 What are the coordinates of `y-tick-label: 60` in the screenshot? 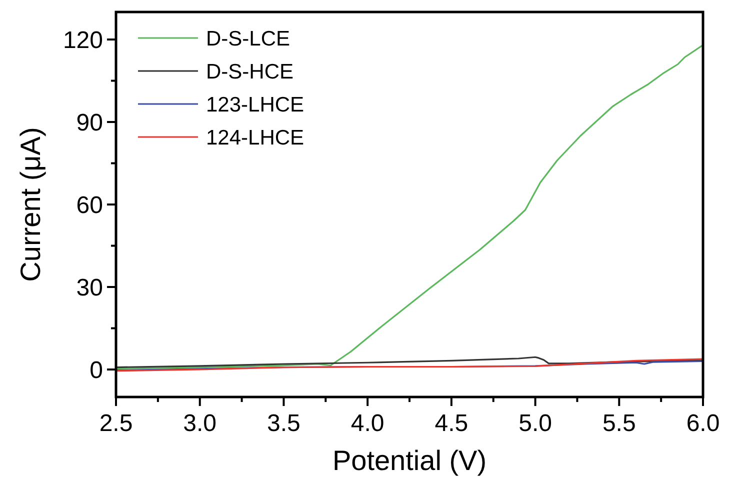 It's located at (89, 205).